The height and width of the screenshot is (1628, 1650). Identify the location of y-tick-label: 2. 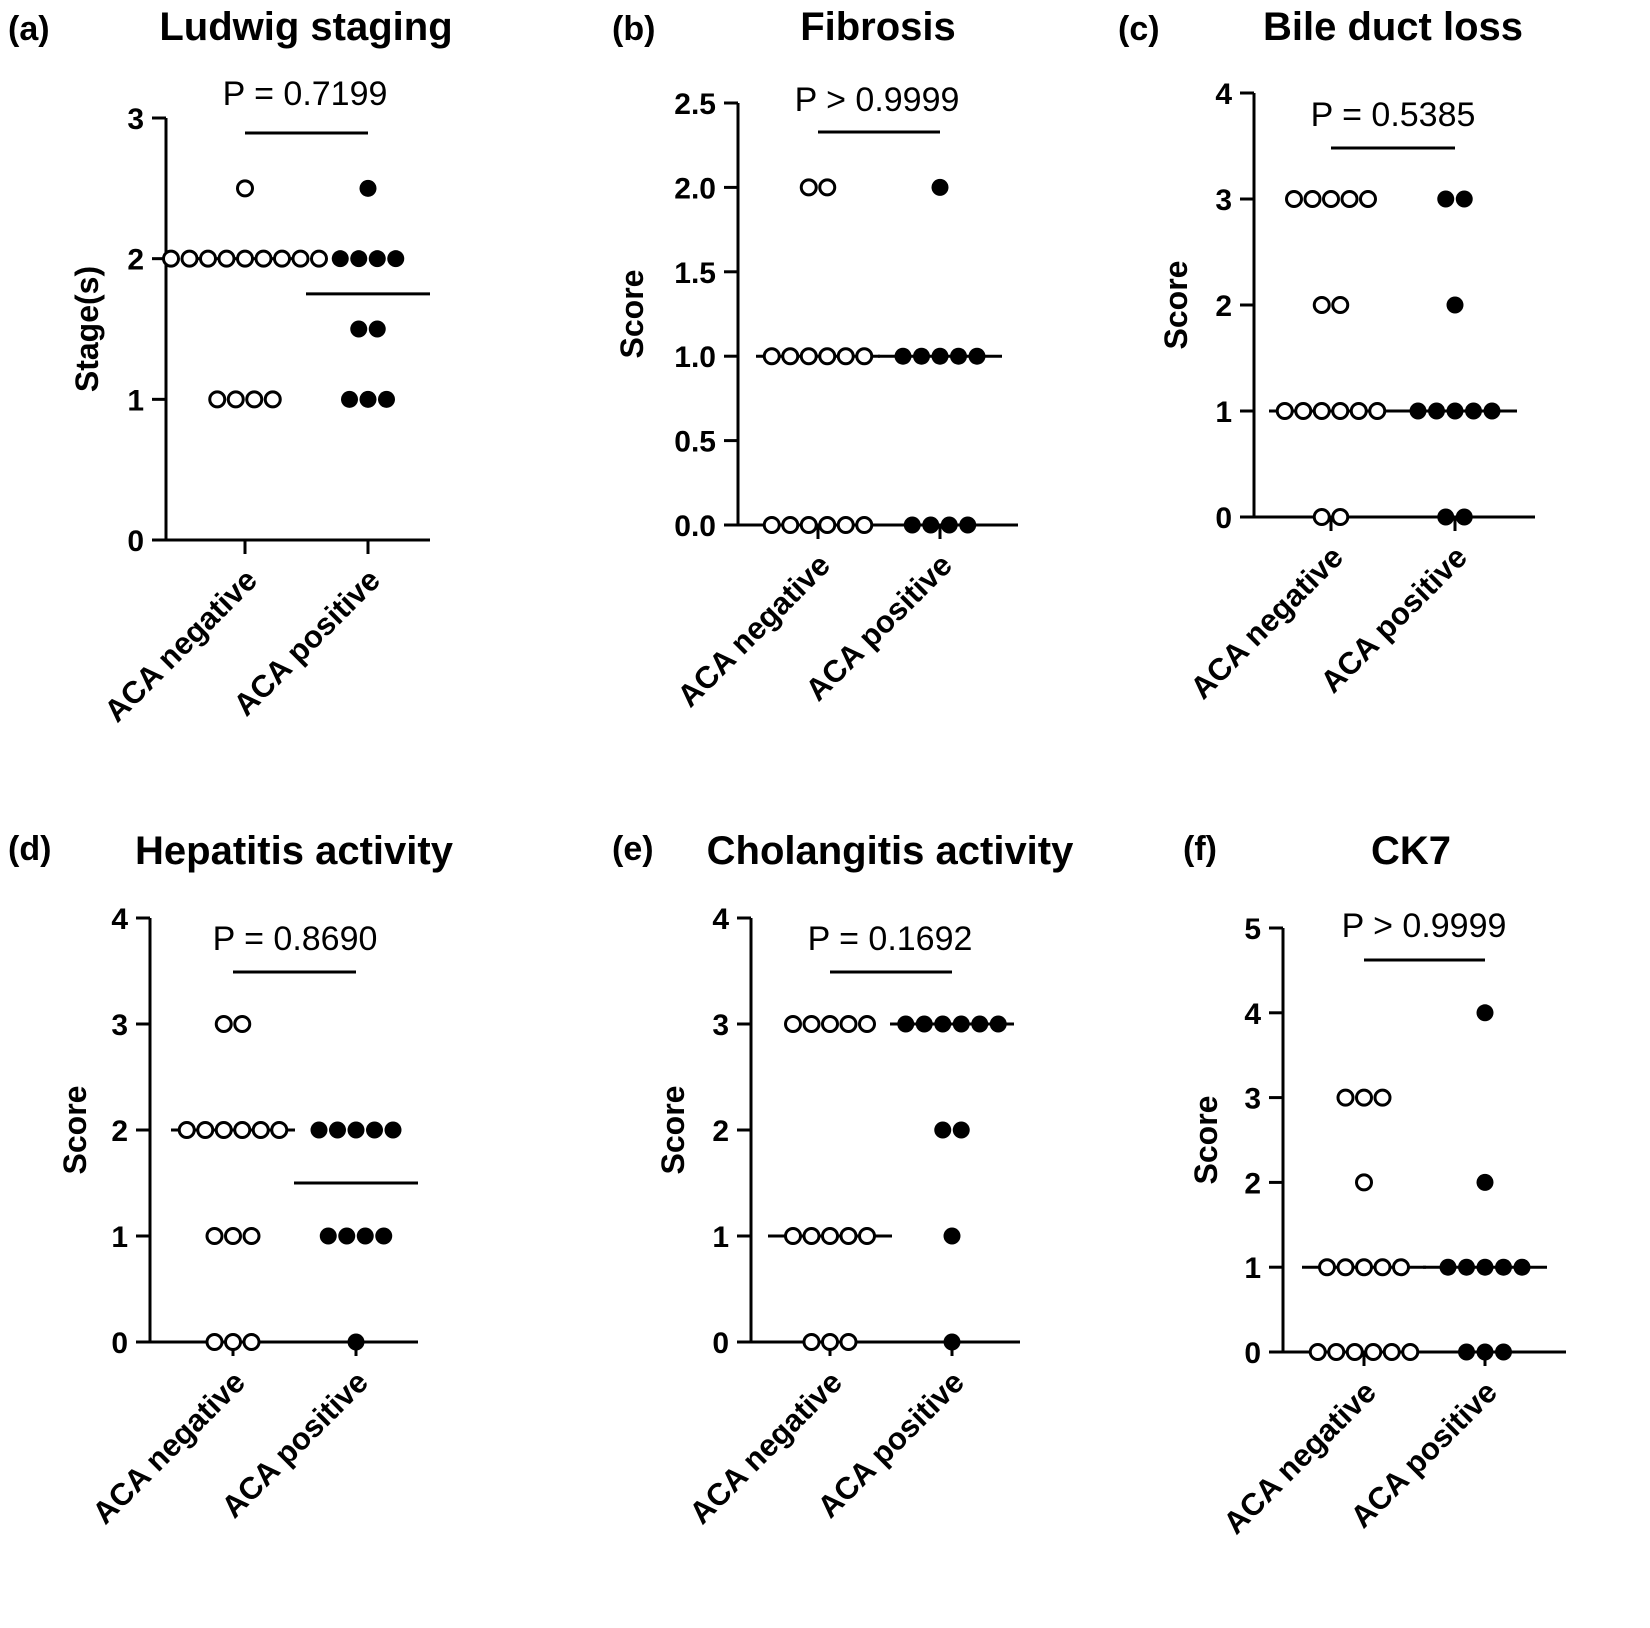
(720, 1131).